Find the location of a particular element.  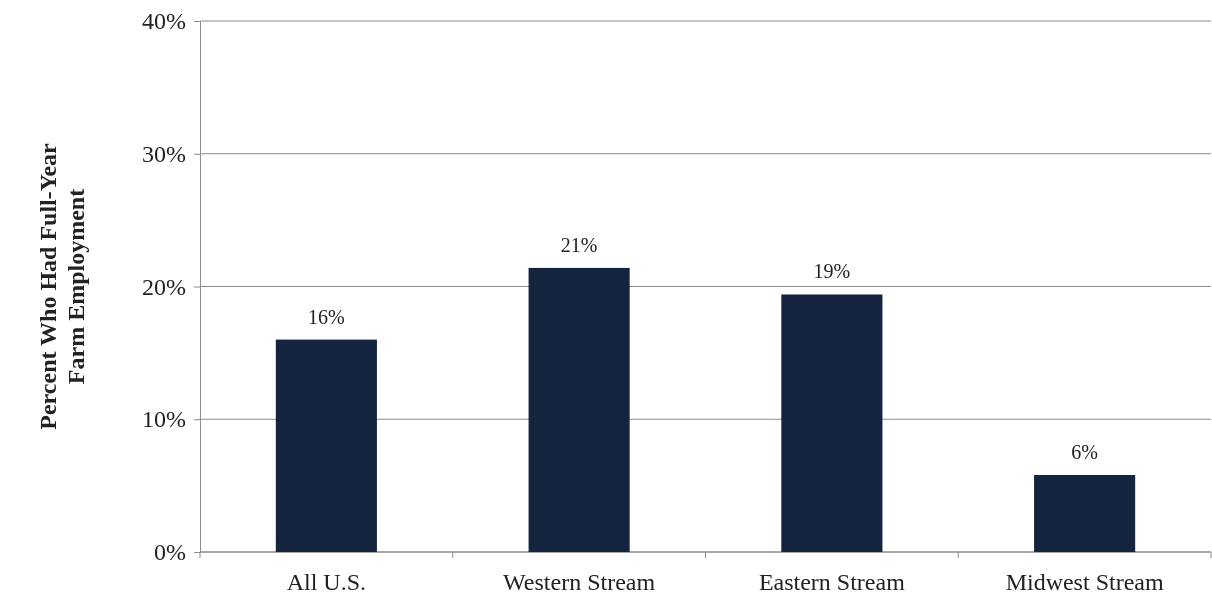

data-label: 6% is located at coordinates (1084, 452).